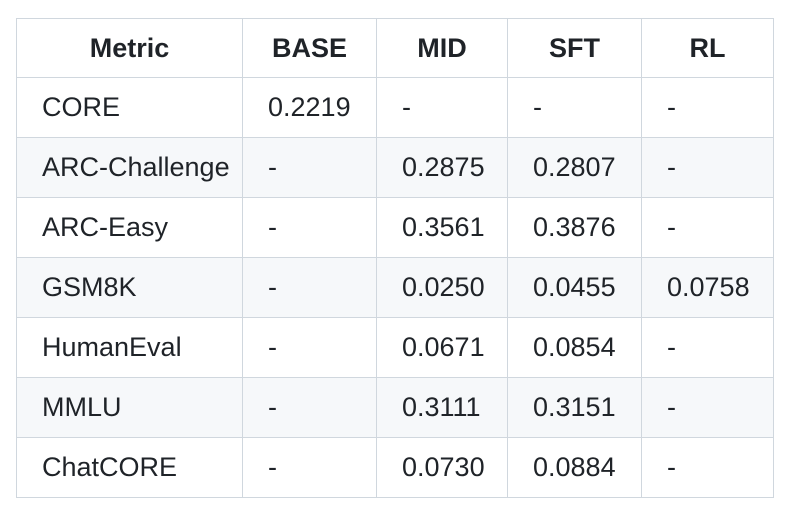 The image size is (794, 522). Describe the element at coordinates (574, 407) in the screenshot. I see `value-cell-sft: 0.3151` at that location.